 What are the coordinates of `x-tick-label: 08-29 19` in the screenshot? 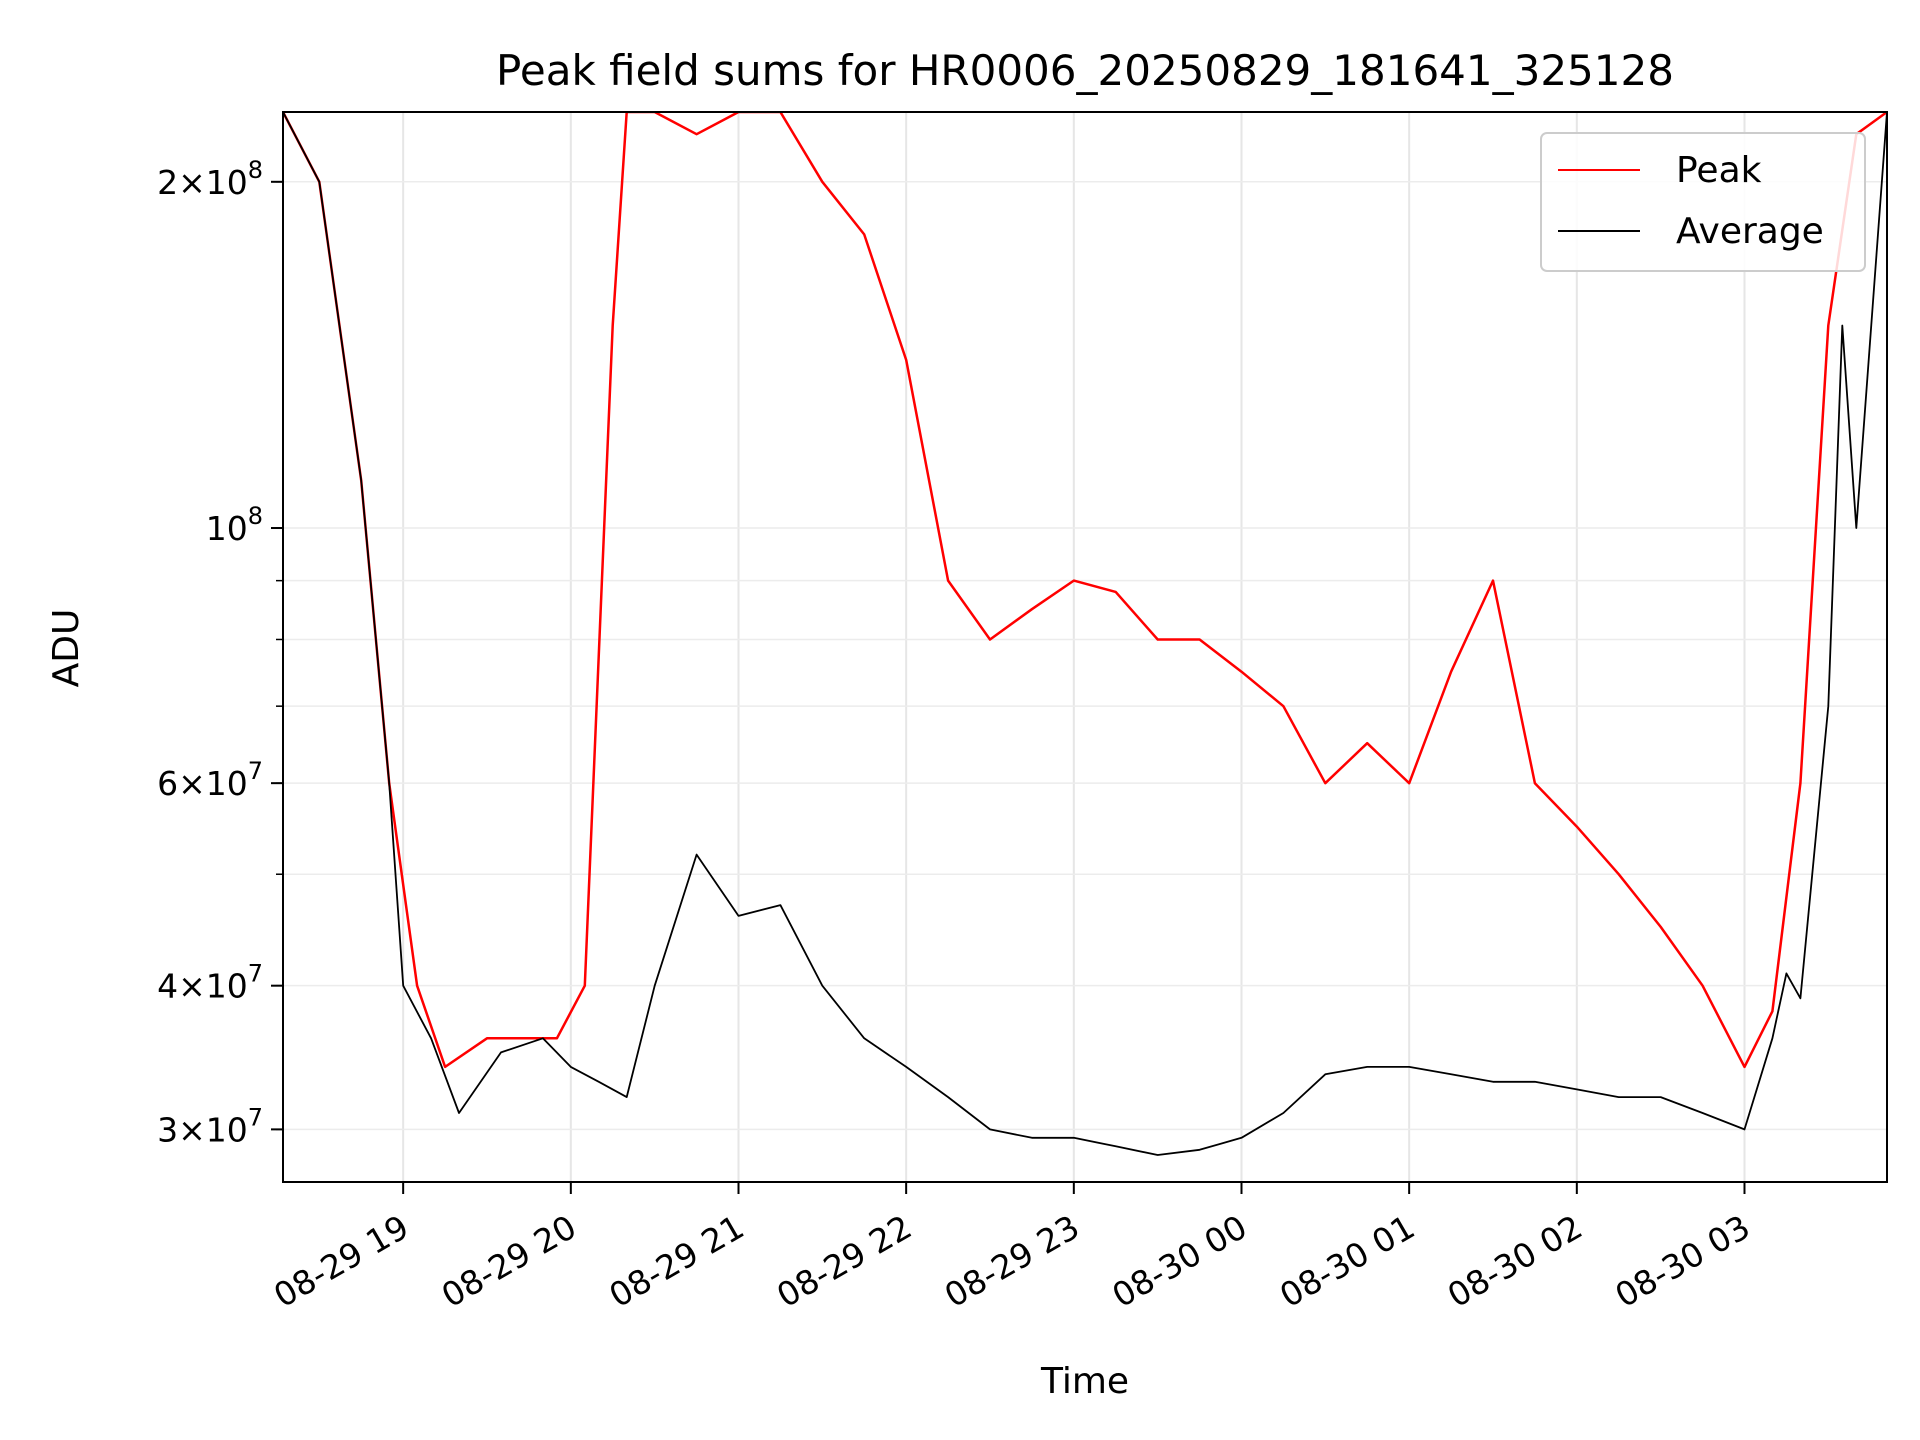 It's located at (341, 1261).